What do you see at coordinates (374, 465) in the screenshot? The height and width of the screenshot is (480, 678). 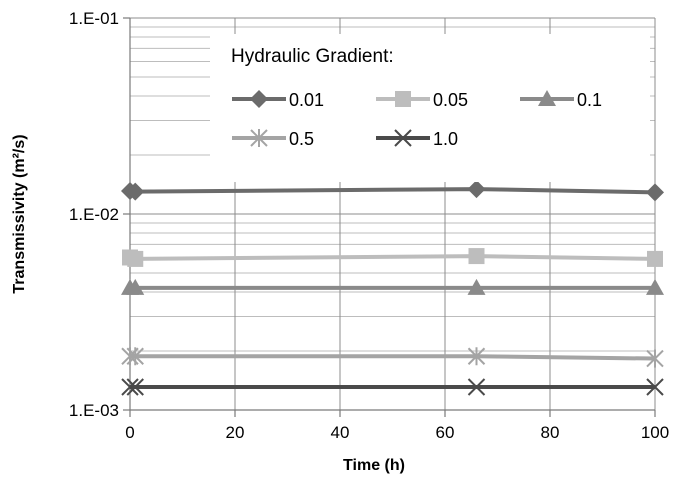 I see `x-axis-title: Time (h)` at bounding box center [374, 465].